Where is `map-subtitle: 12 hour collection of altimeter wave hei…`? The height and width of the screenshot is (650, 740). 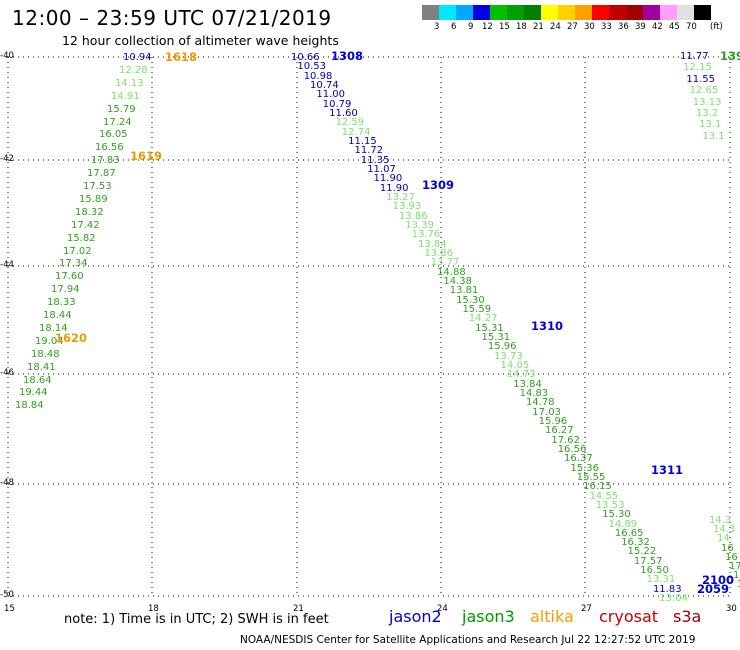 map-subtitle: 12 hour collection of altimeter wave hei… is located at coordinates (200, 40).